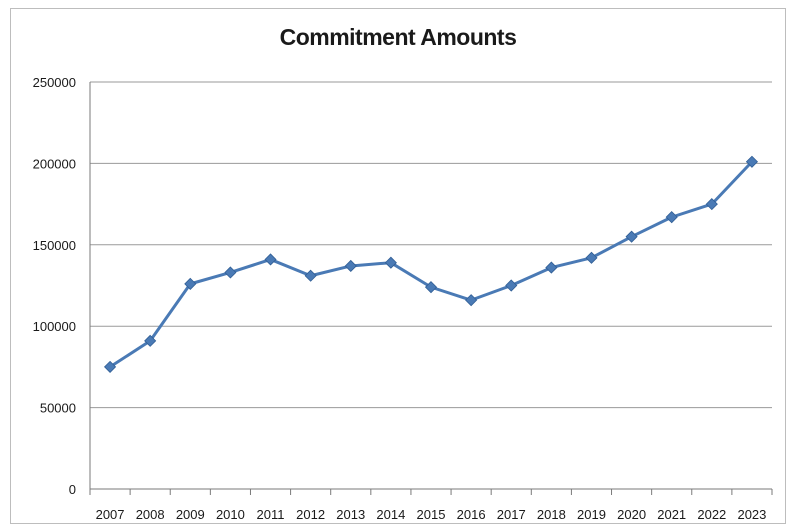 Image resolution: width=791 pixels, height=529 pixels. I want to click on x-tick-label-2008: 2008, so click(150, 514).